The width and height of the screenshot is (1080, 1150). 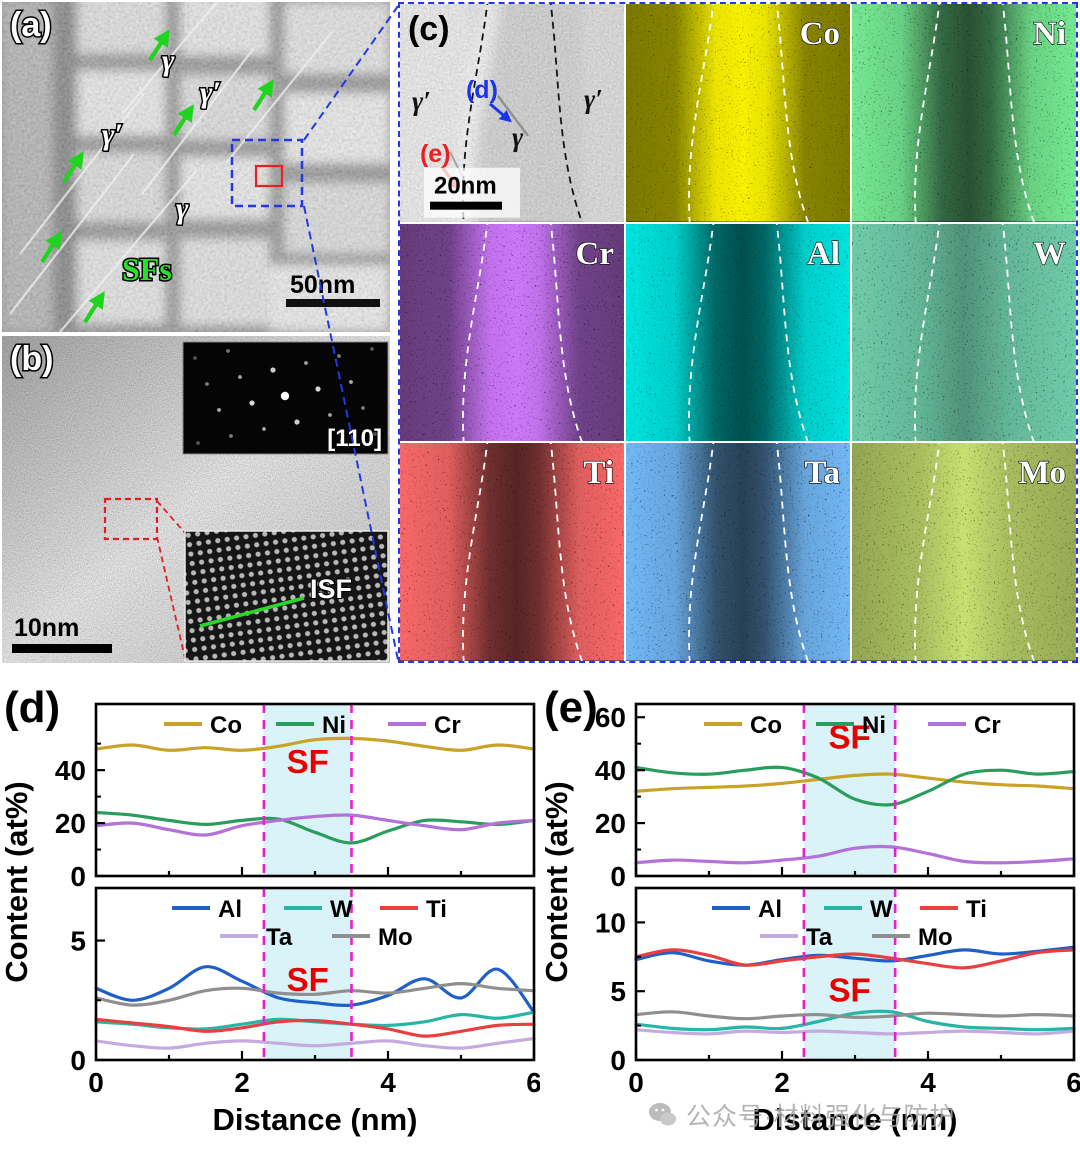 I want to click on eds-map-svg: Mo, so click(x=964, y=552).